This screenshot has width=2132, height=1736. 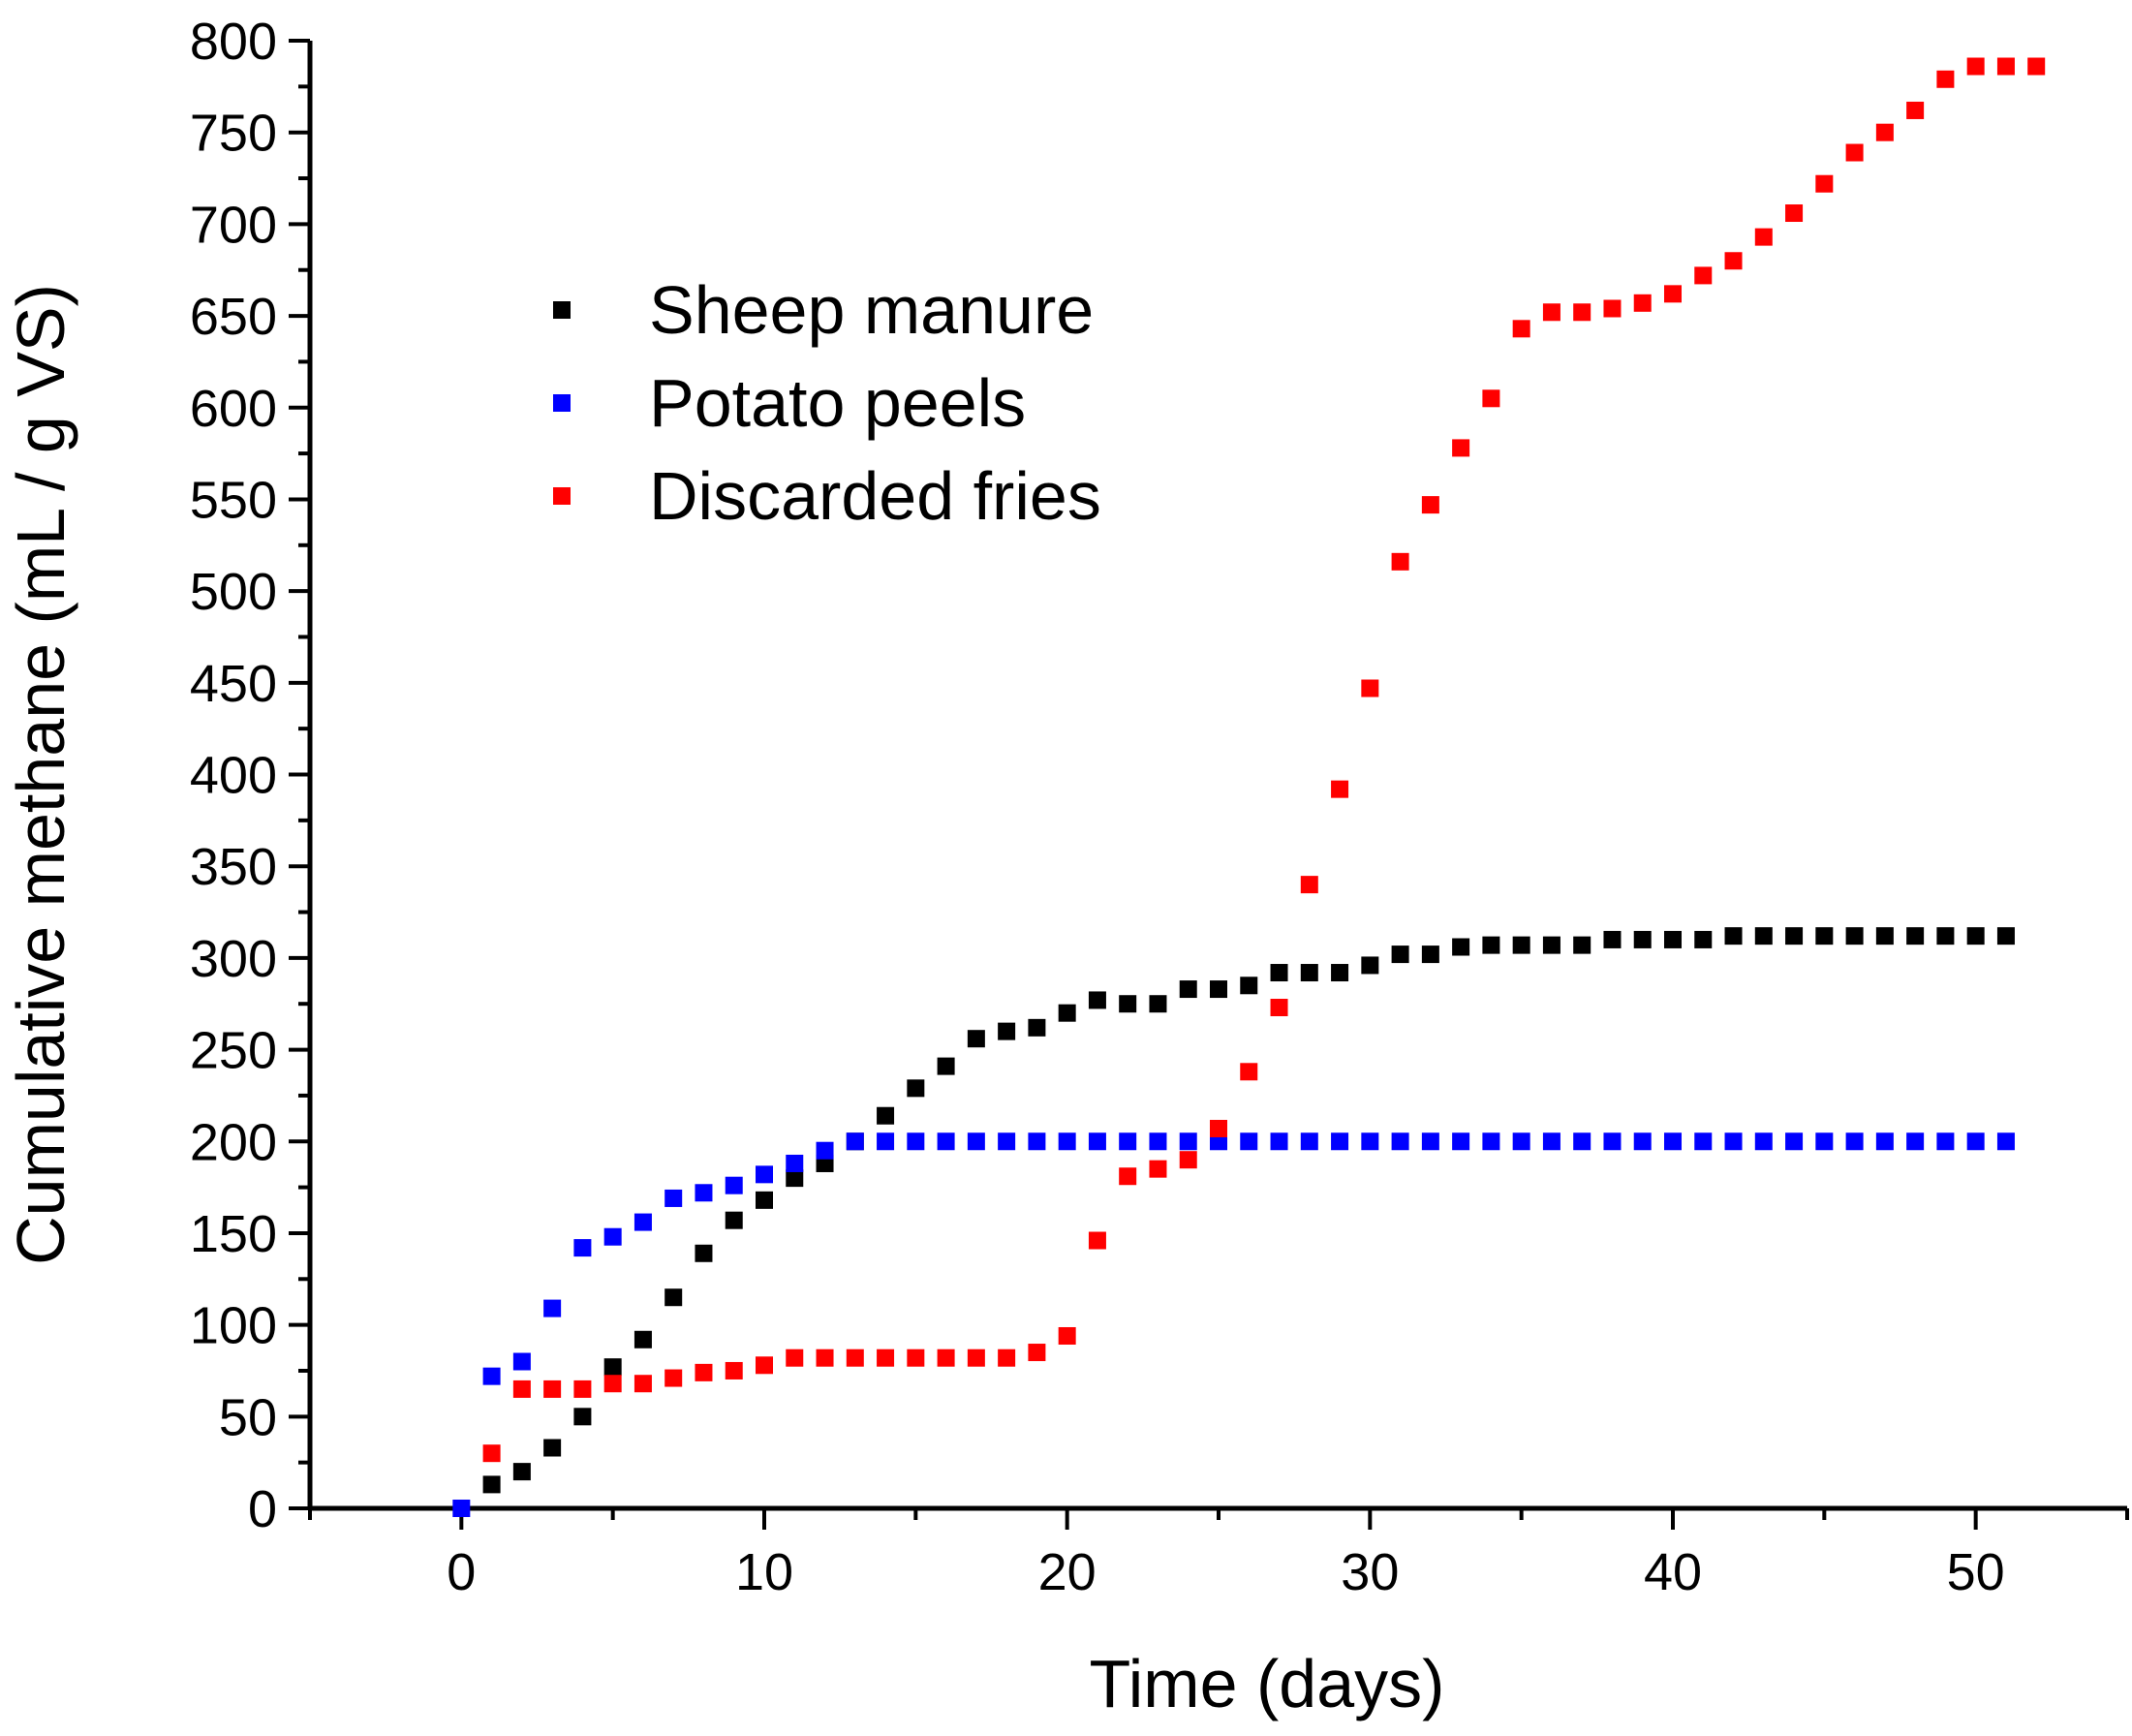 What do you see at coordinates (248, 1417) in the screenshot?
I see `y-tick-label: 50` at bounding box center [248, 1417].